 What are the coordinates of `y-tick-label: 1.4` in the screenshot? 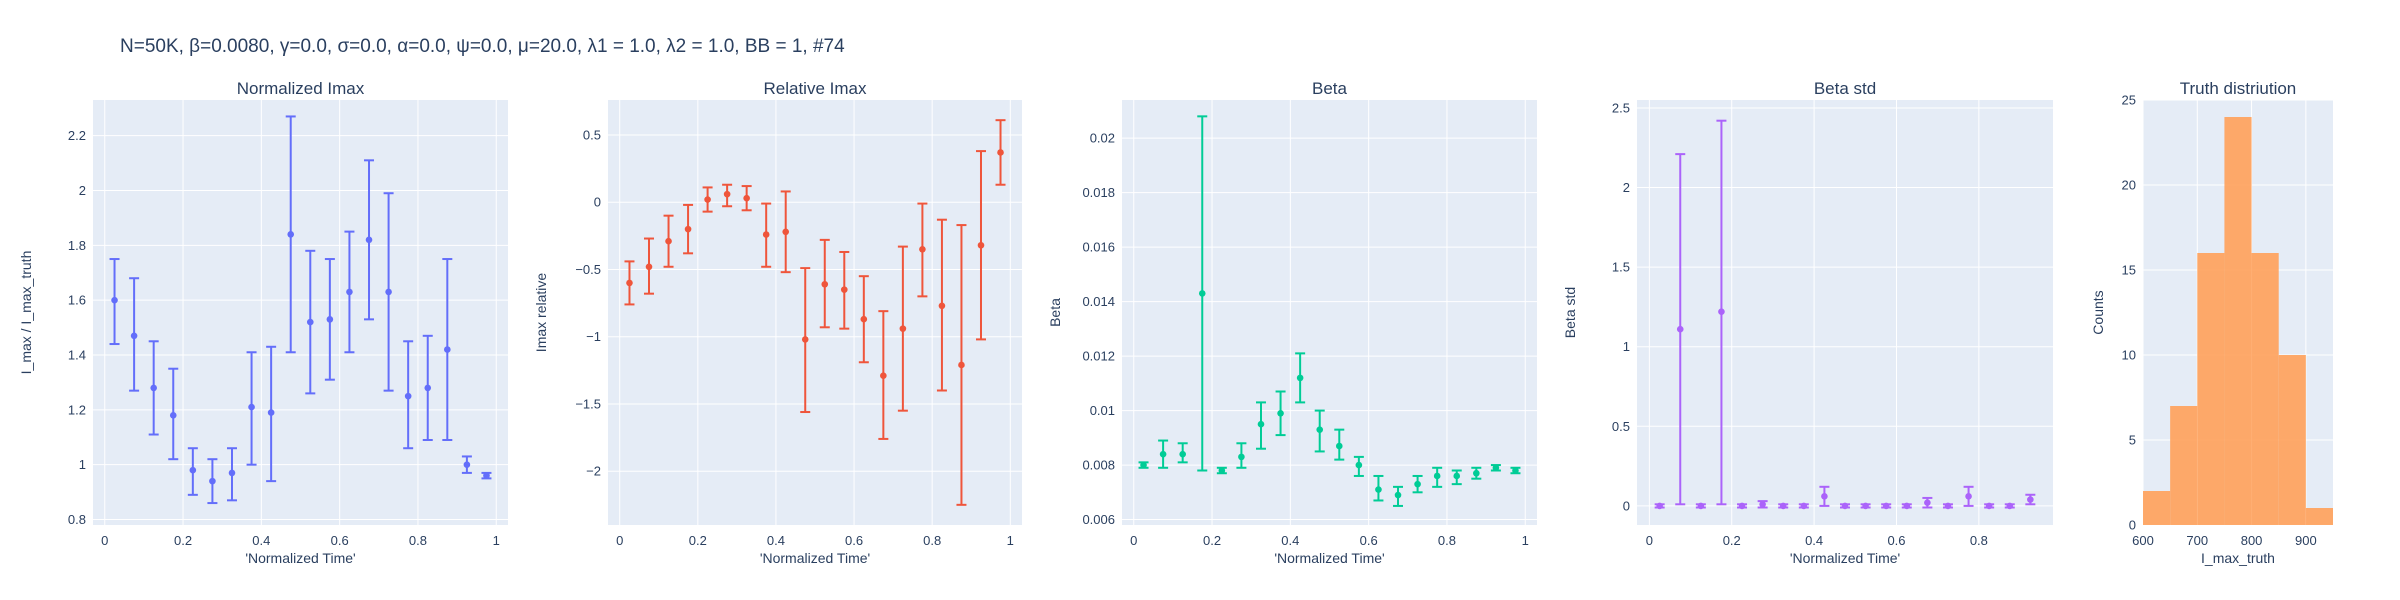 It's located at (77, 355).